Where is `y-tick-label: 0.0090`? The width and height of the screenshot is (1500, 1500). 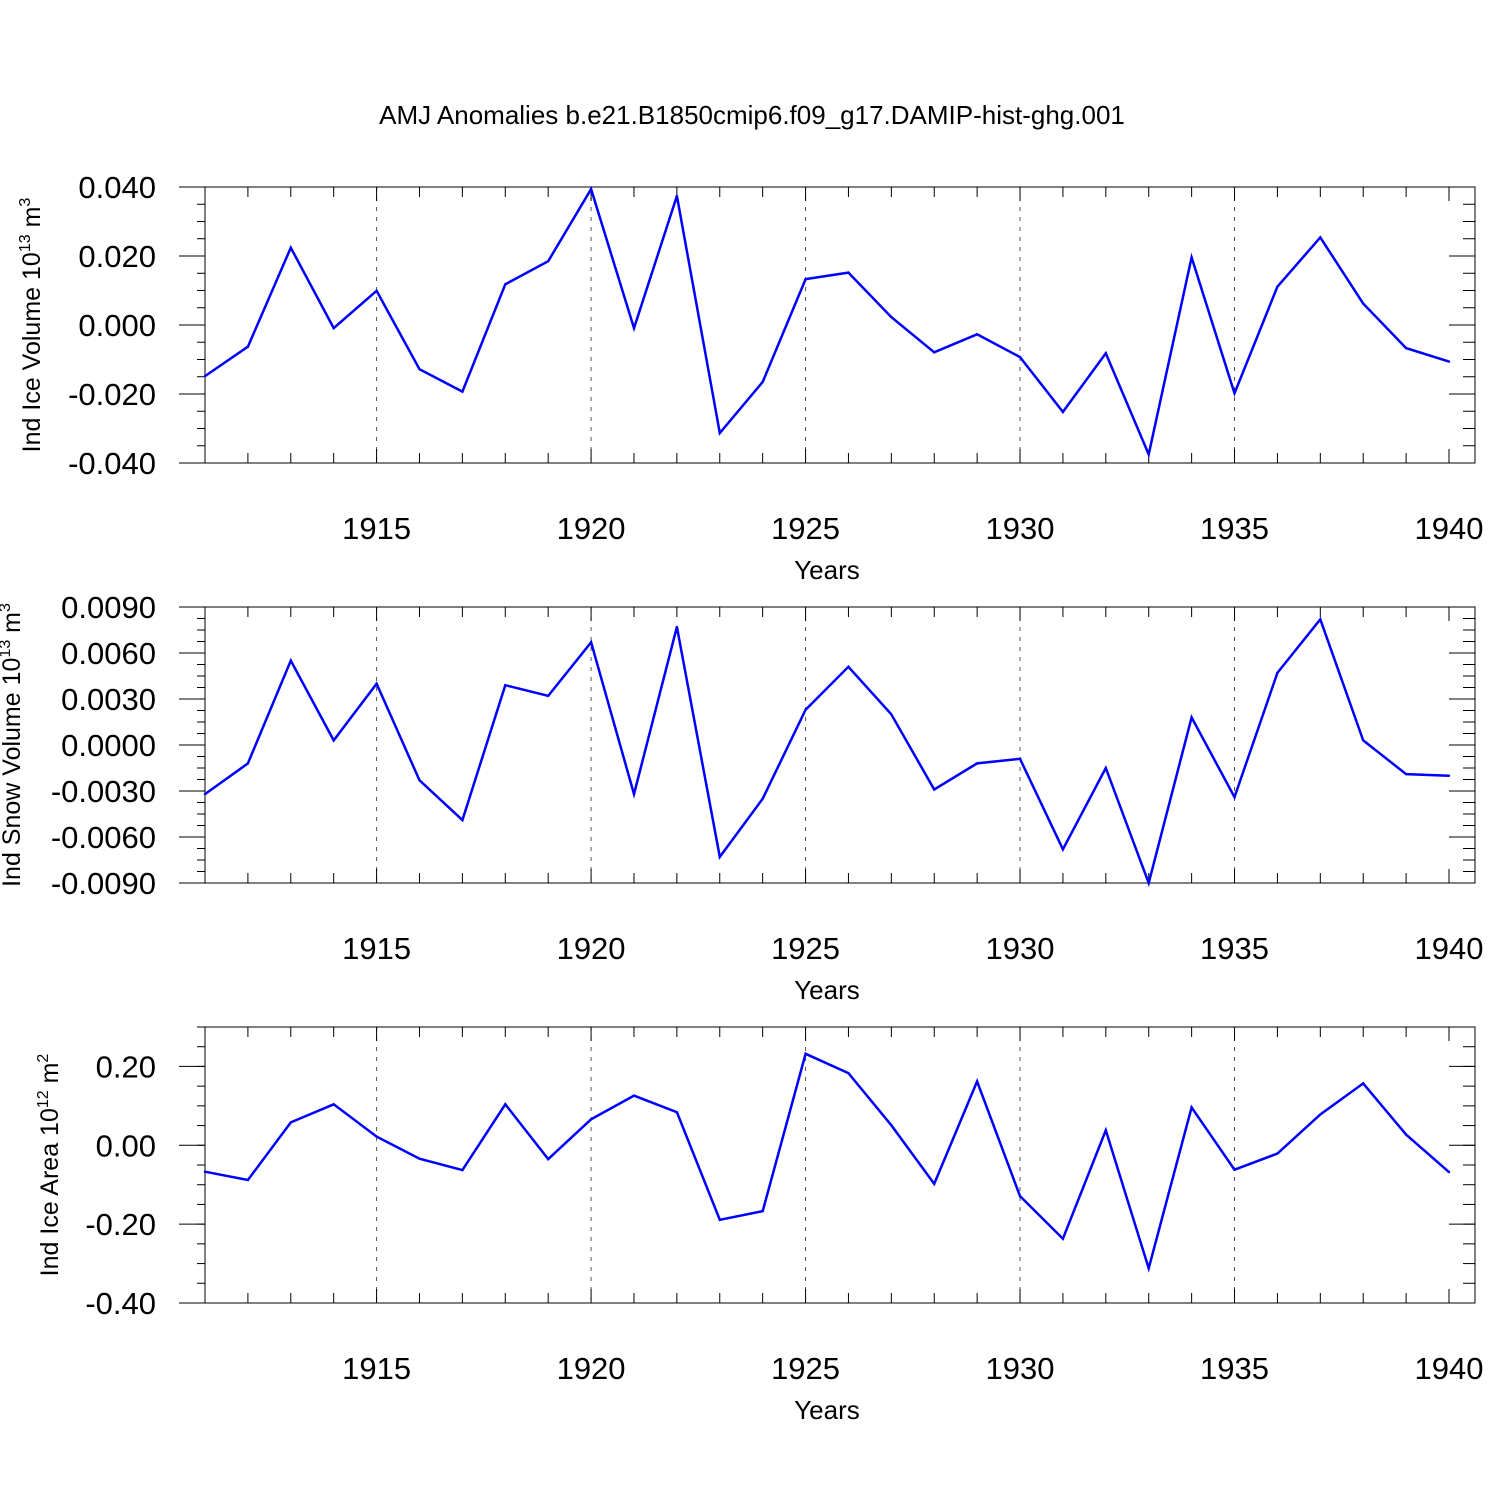 y-tick-label: 0.0090 is located at coordinates (108, 607).